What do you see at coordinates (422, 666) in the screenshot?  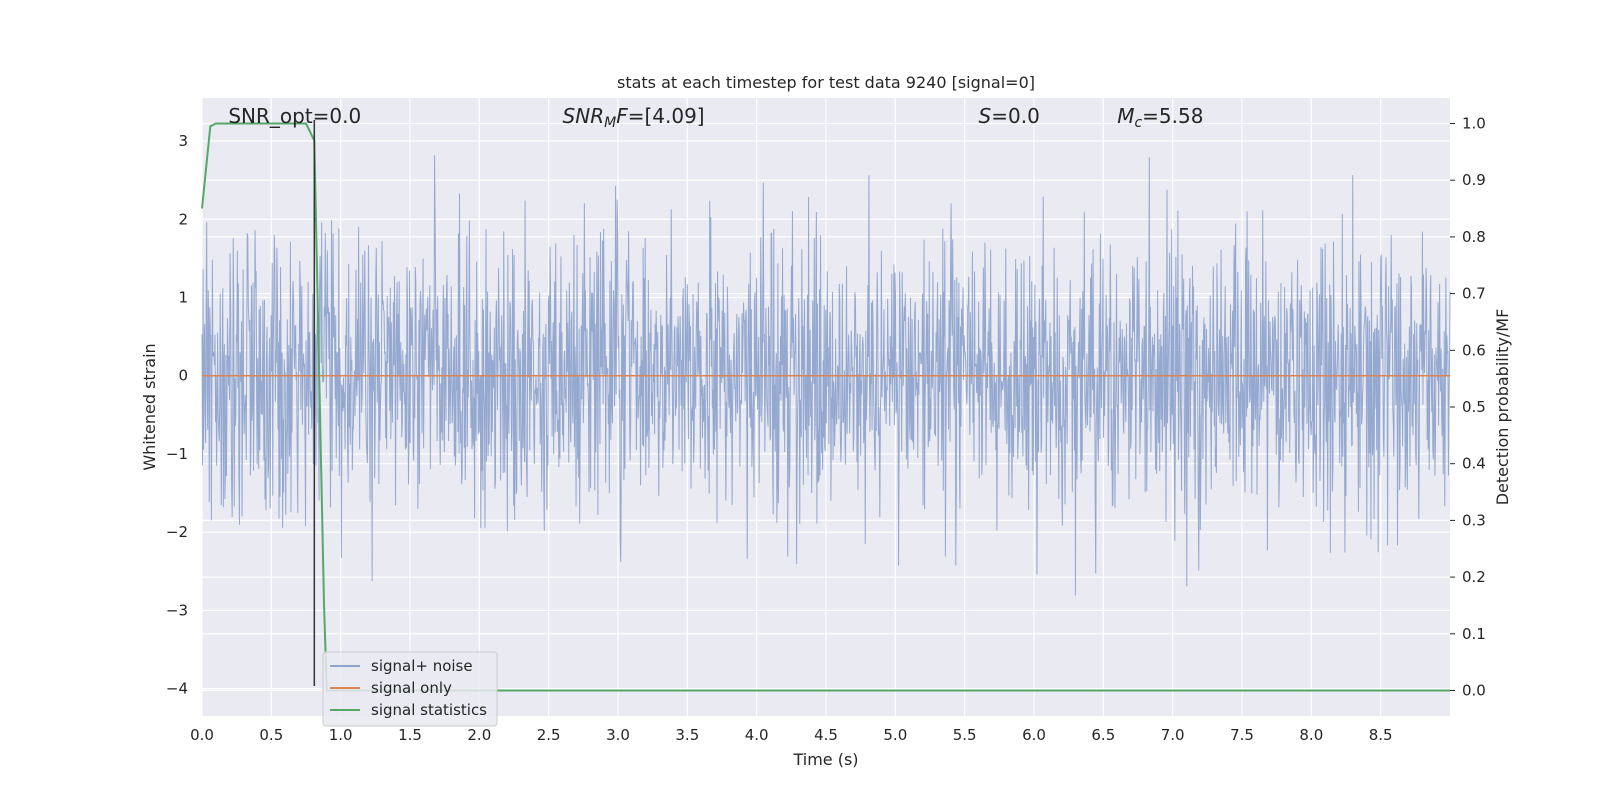 I see `legend-label-signal-noise: signal+ noise` at bounding box center [422, 666].